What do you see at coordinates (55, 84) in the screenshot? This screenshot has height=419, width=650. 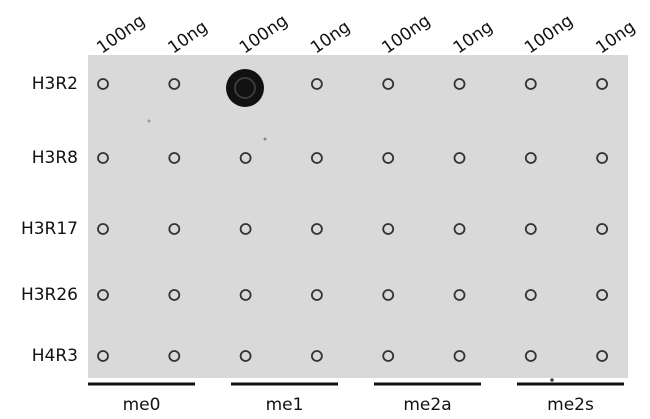 I see `row-label: H3R2` at bounding box center [55, 84].